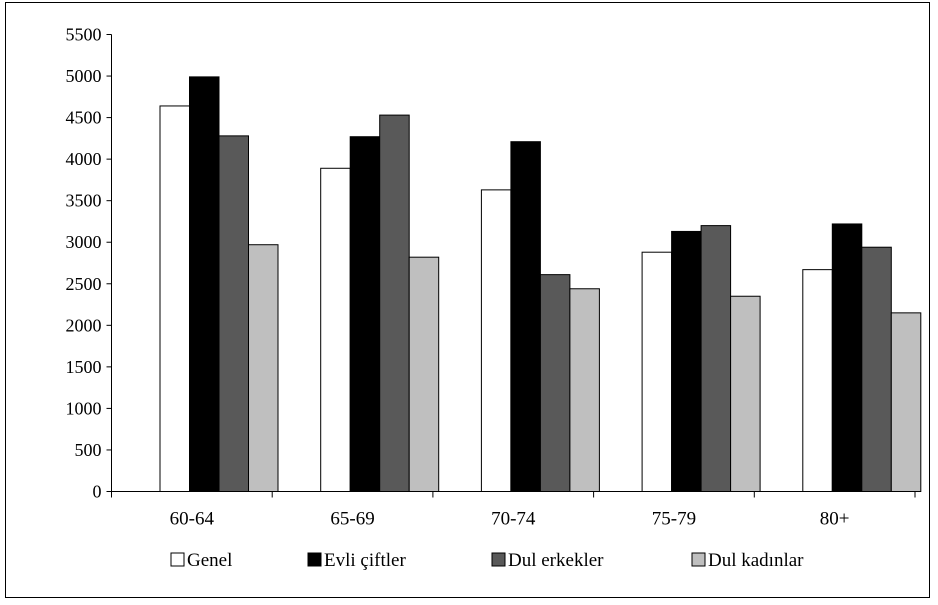 The height and width of the screenshot is (605, 938). I want to click on y-tick-label: 500, so click(88, 450).